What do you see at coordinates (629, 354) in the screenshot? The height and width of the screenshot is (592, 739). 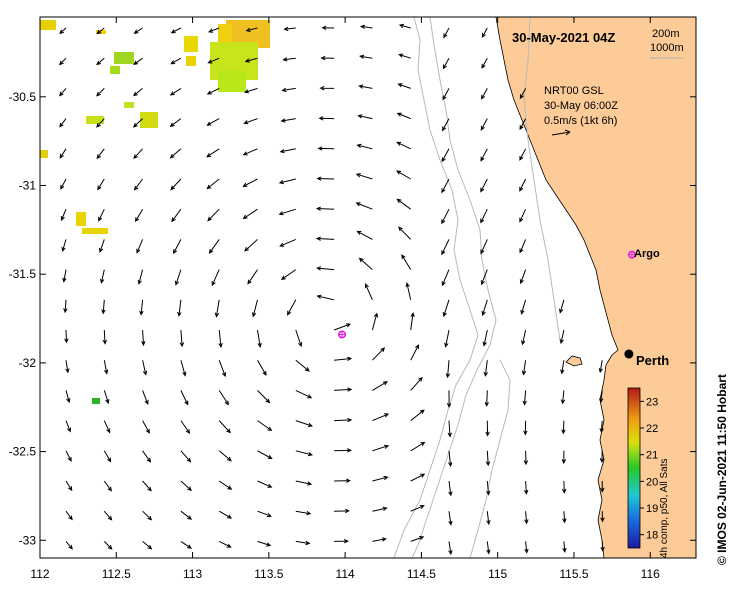 I see `perth-marker` at bounding box center [629, 354].